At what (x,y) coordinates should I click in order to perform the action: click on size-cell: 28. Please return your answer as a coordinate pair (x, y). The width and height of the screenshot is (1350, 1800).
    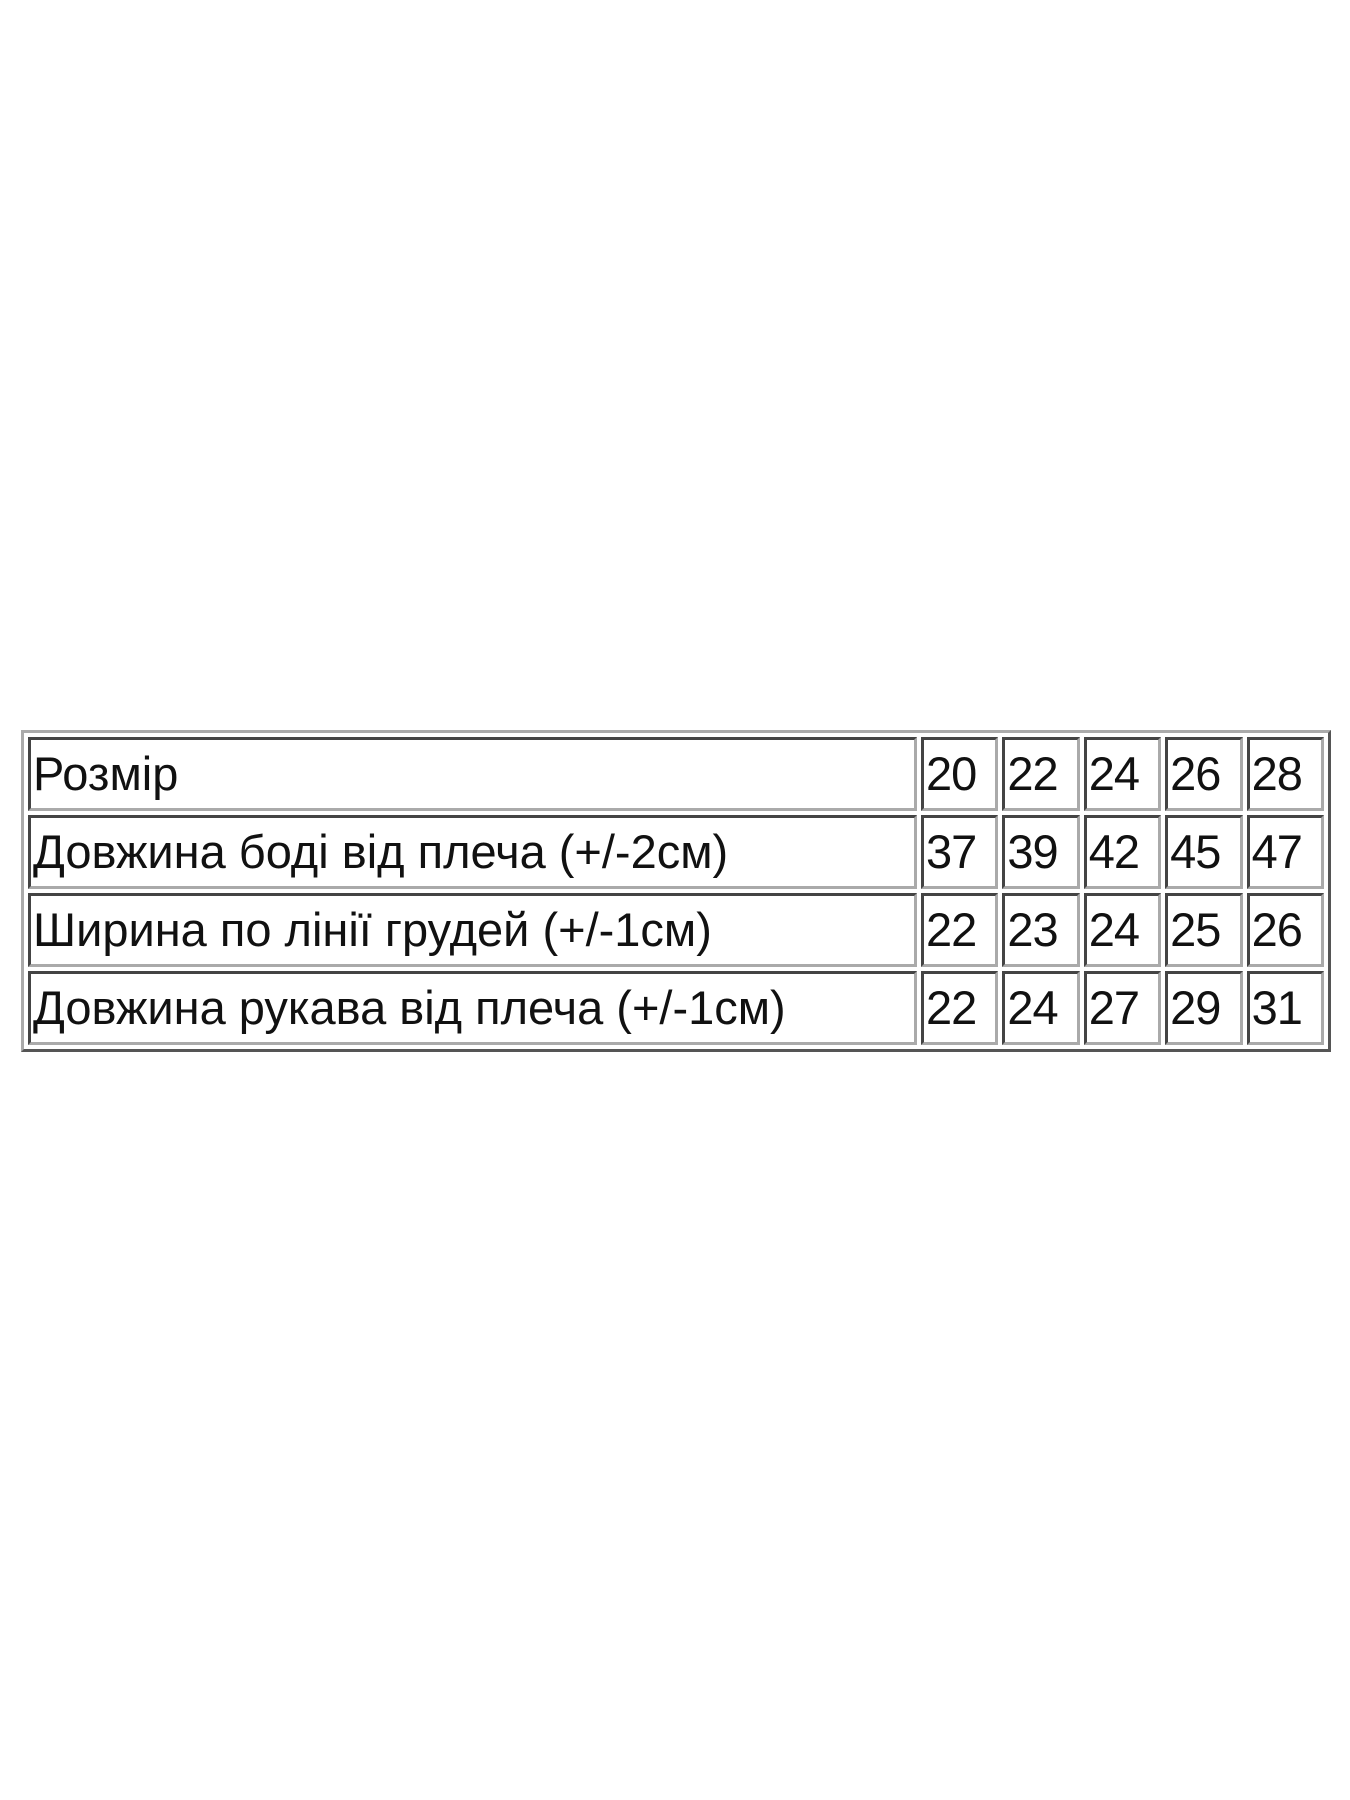
    Looking at the image, I should click on (1285, 774).